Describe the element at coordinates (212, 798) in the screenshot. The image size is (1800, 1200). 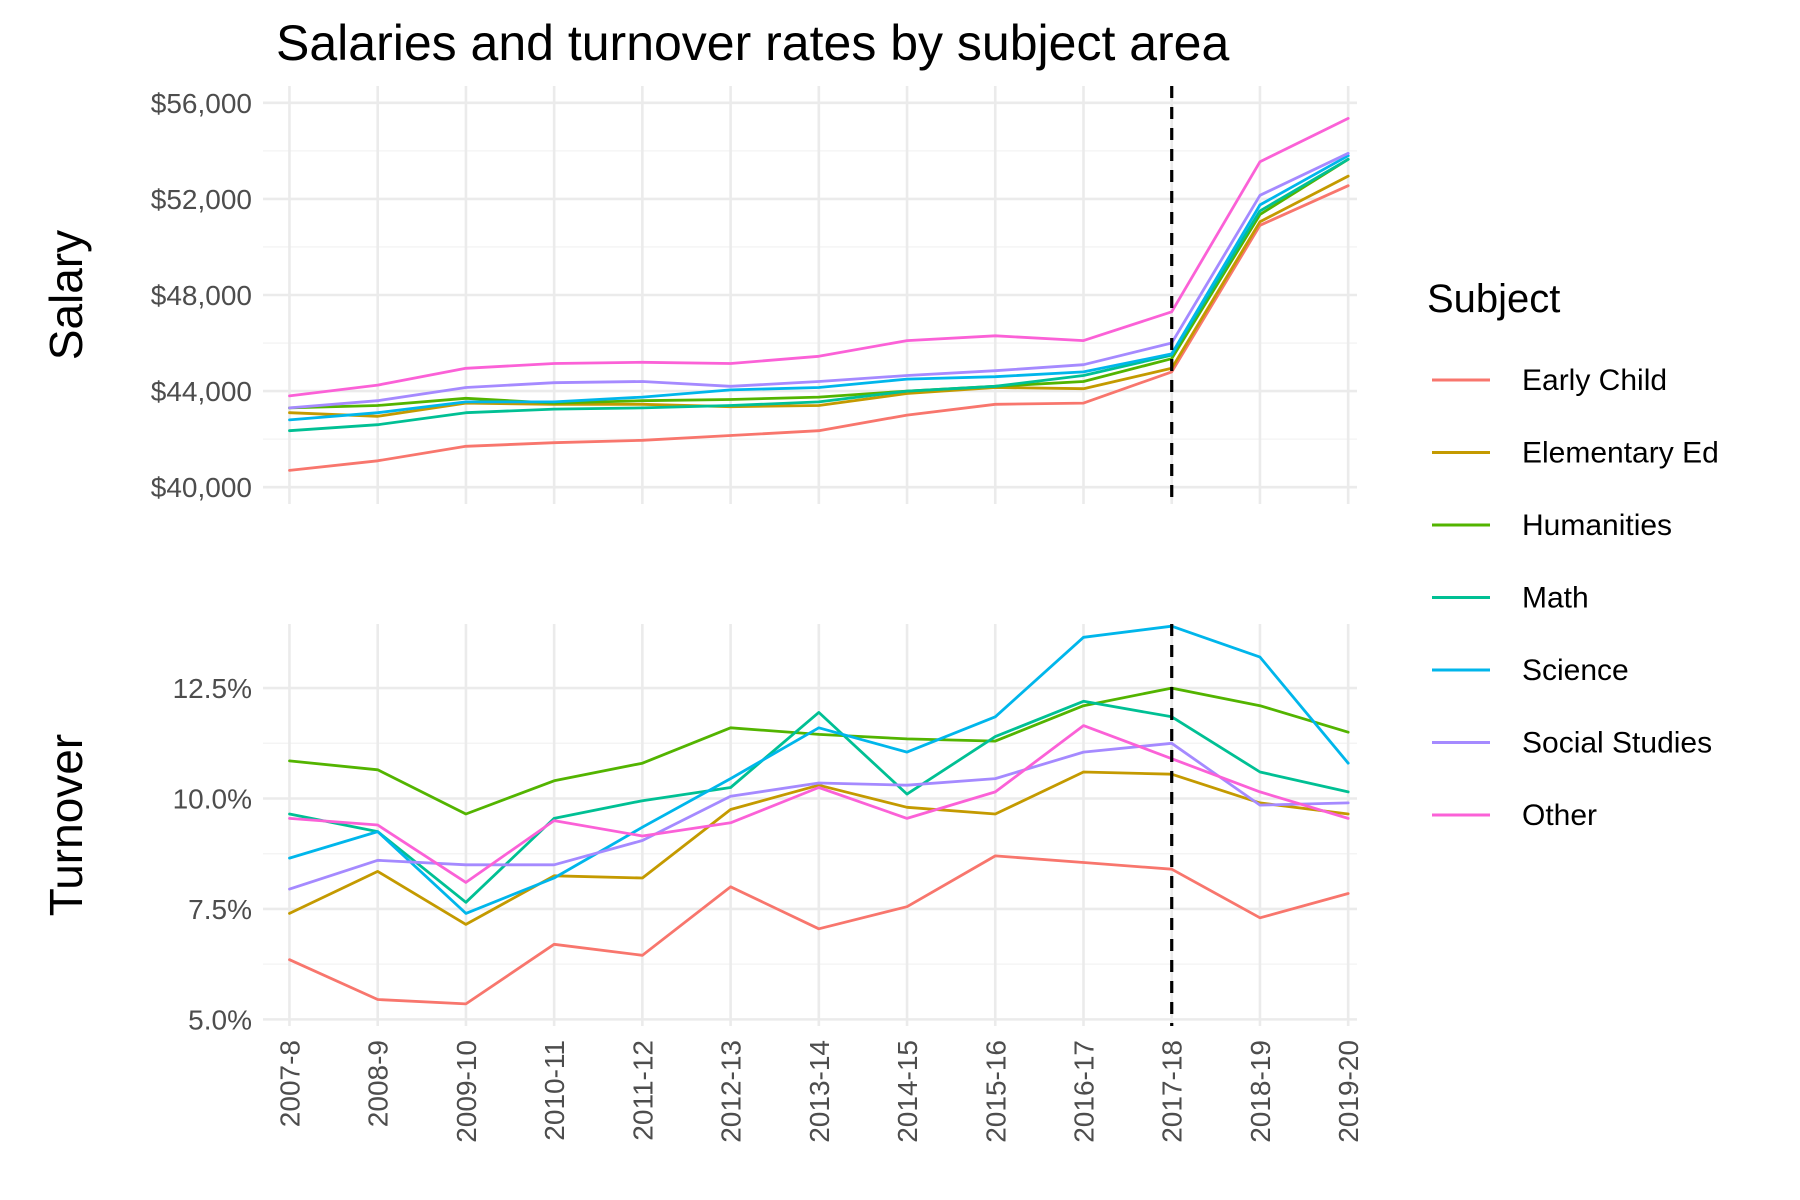
I see `y-tick-label: 10.0%` at that location.